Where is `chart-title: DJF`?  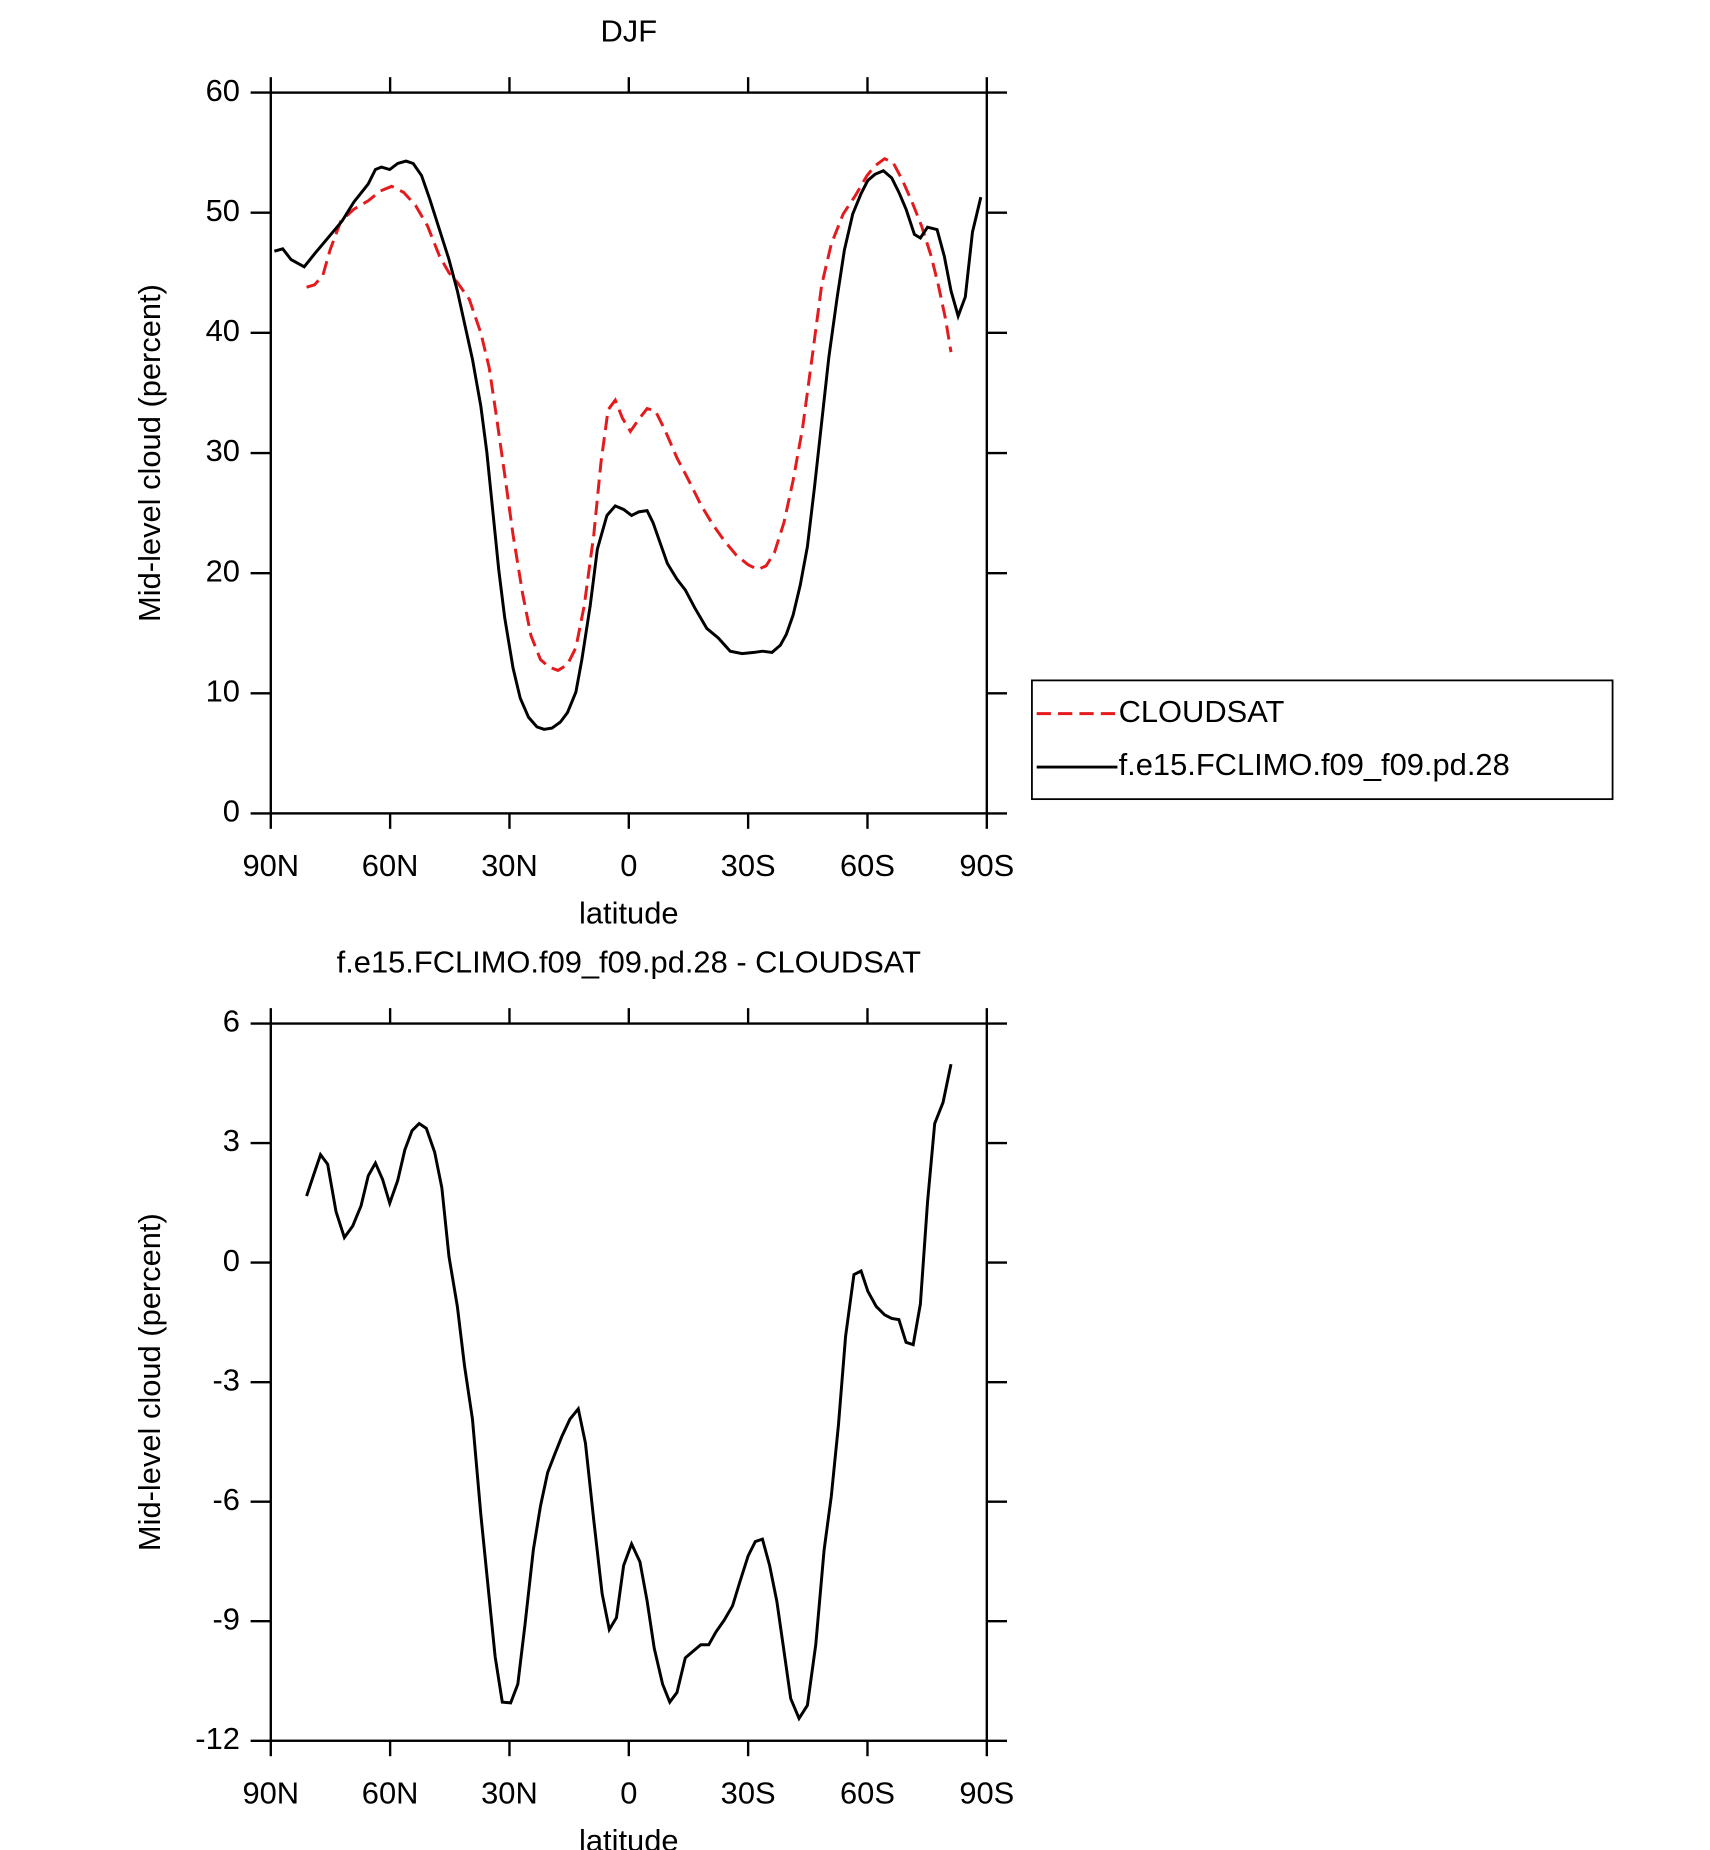
chart-title: DJF is located at coordinates (629, 30).